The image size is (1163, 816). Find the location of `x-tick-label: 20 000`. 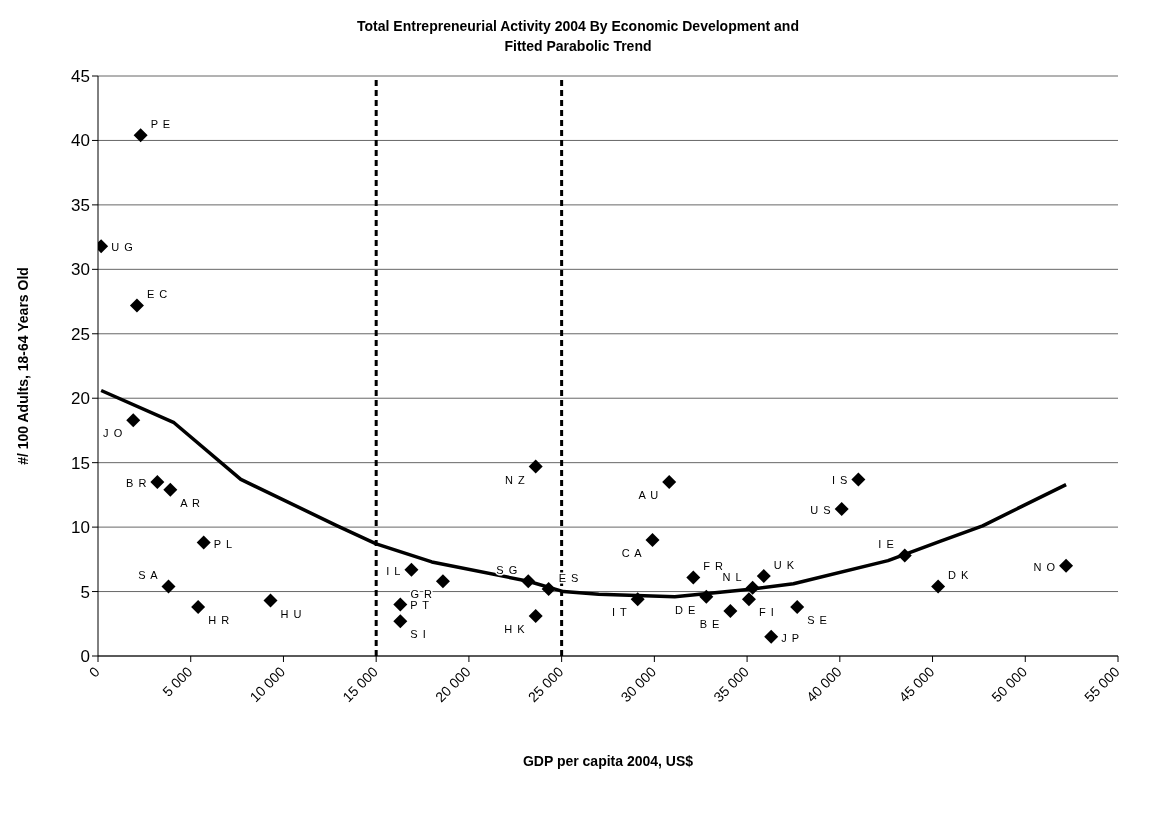

x-tick-label: 20 000 is located at coordinates (453, 684).